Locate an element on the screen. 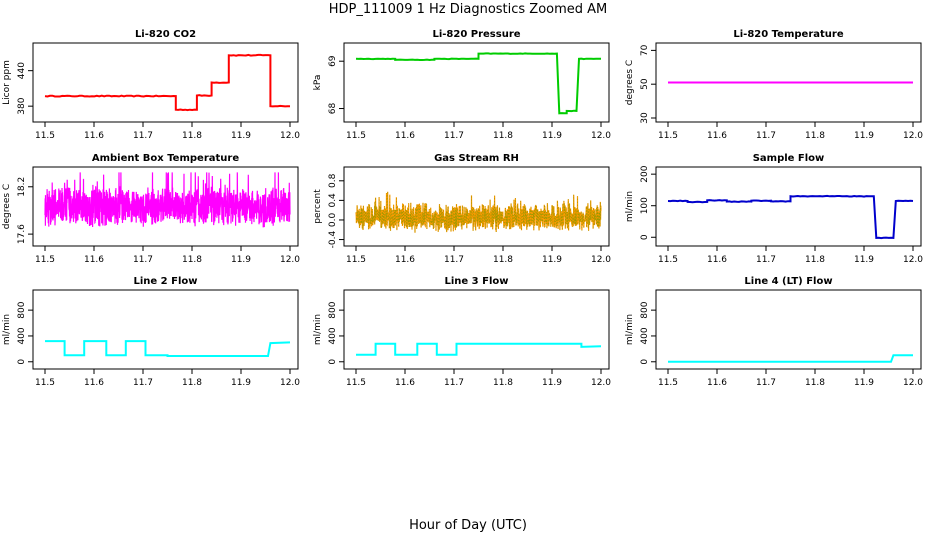 The height and width of the screenshot is (540, 936). panel-title: Li-820 Pressure is located at coordinates (476, 34).